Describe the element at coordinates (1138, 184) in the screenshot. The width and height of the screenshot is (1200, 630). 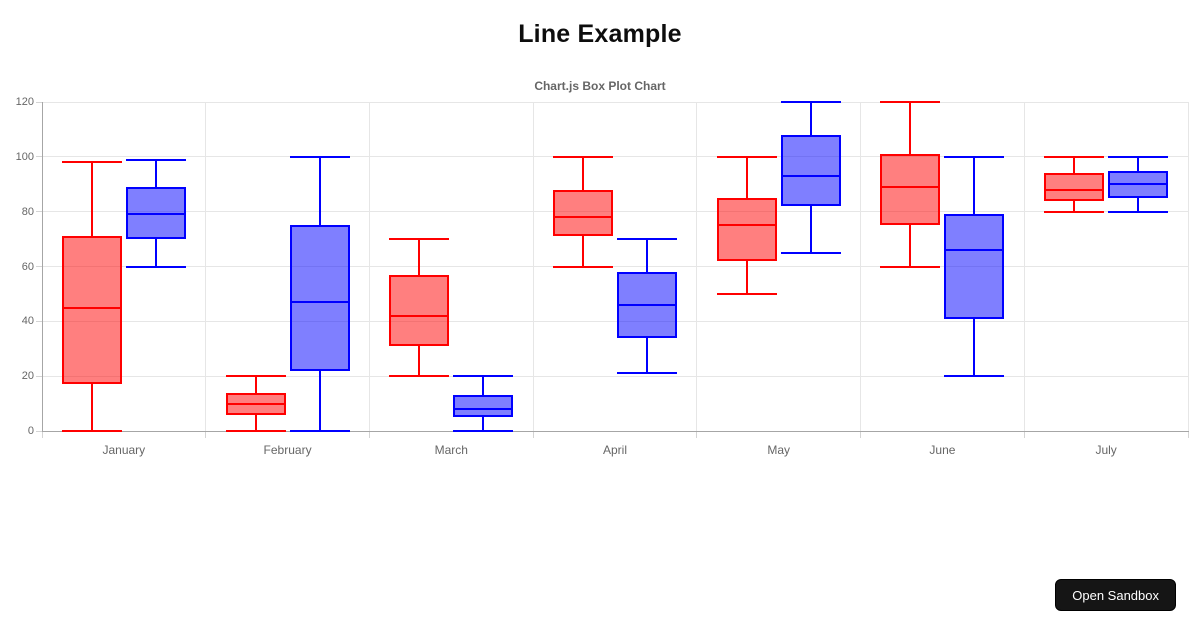
I see `median-blue-dataset-july` at that location.